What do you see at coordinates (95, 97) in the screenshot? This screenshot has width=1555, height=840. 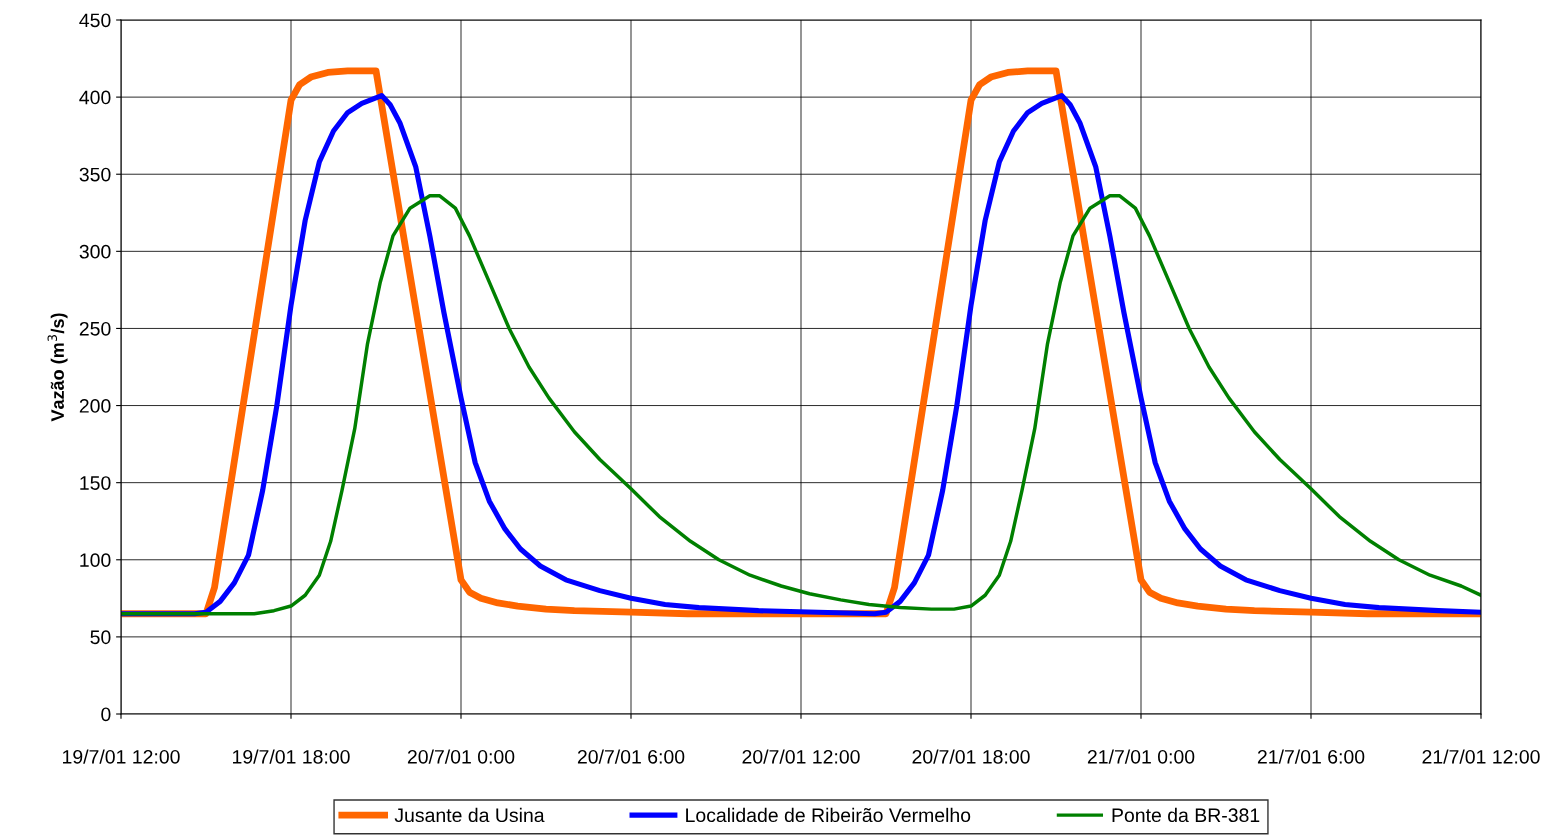 I see `y-tick-label: 400` at bounding box center [95, 97].